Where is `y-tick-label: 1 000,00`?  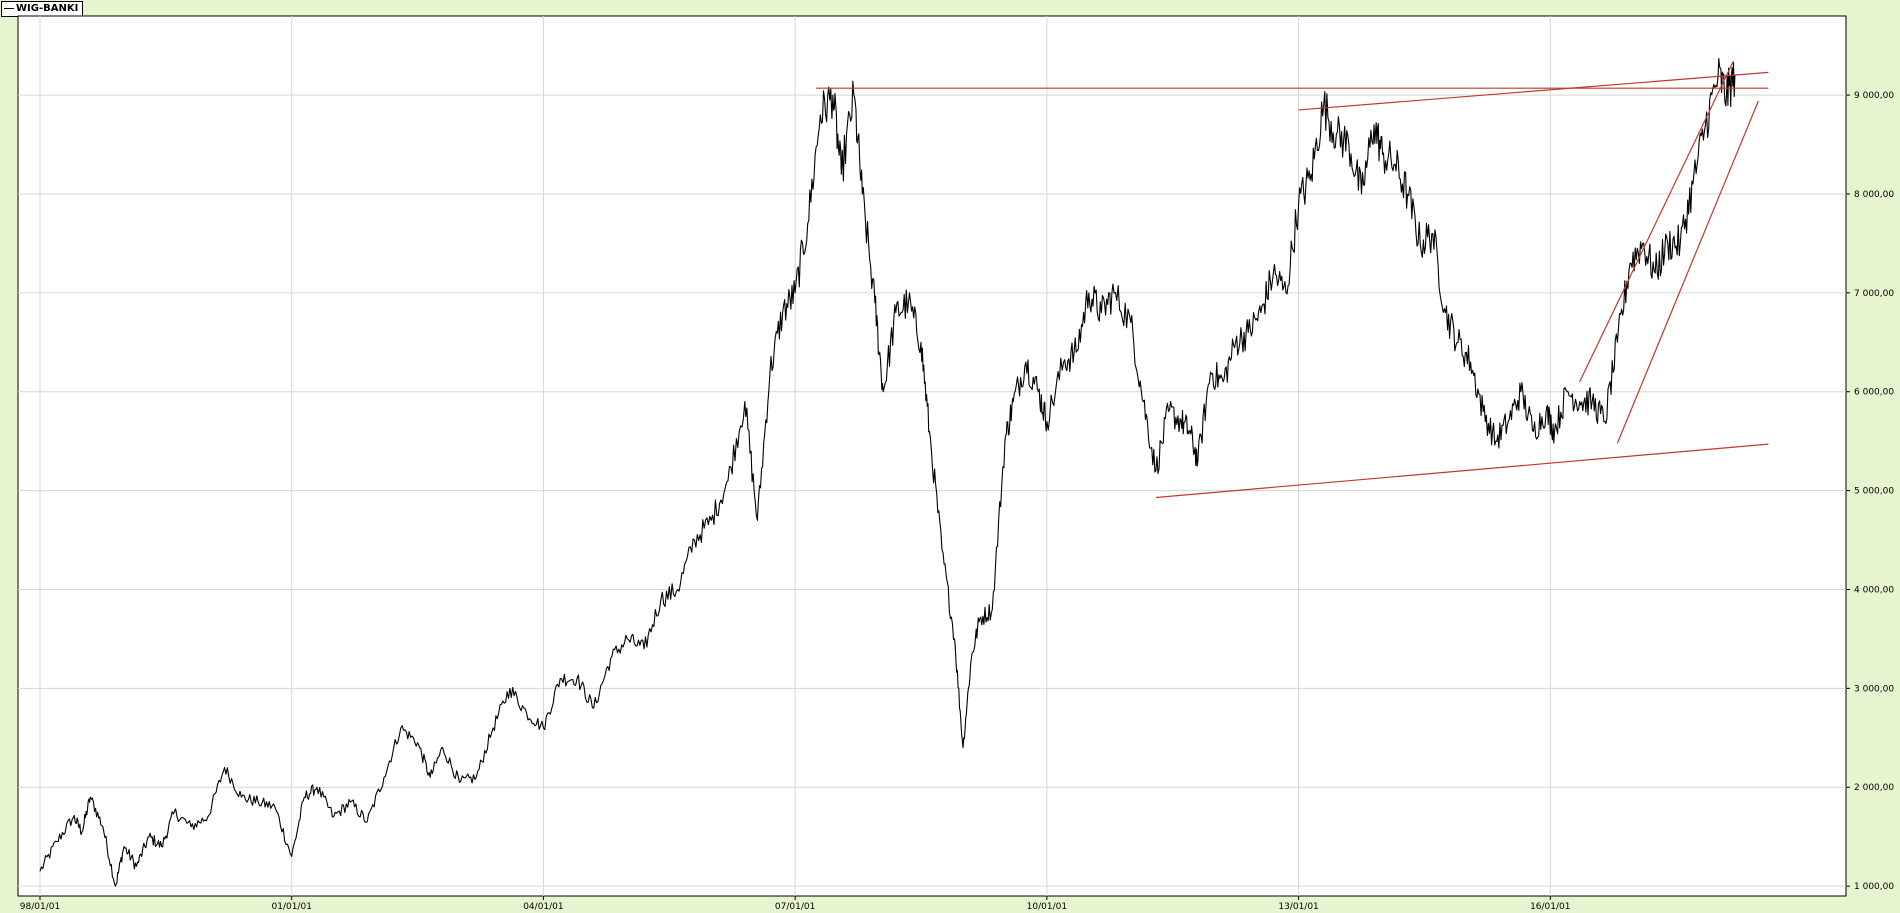
y-tick-label: 1 000,00 is located at coordinates (1874, 887).